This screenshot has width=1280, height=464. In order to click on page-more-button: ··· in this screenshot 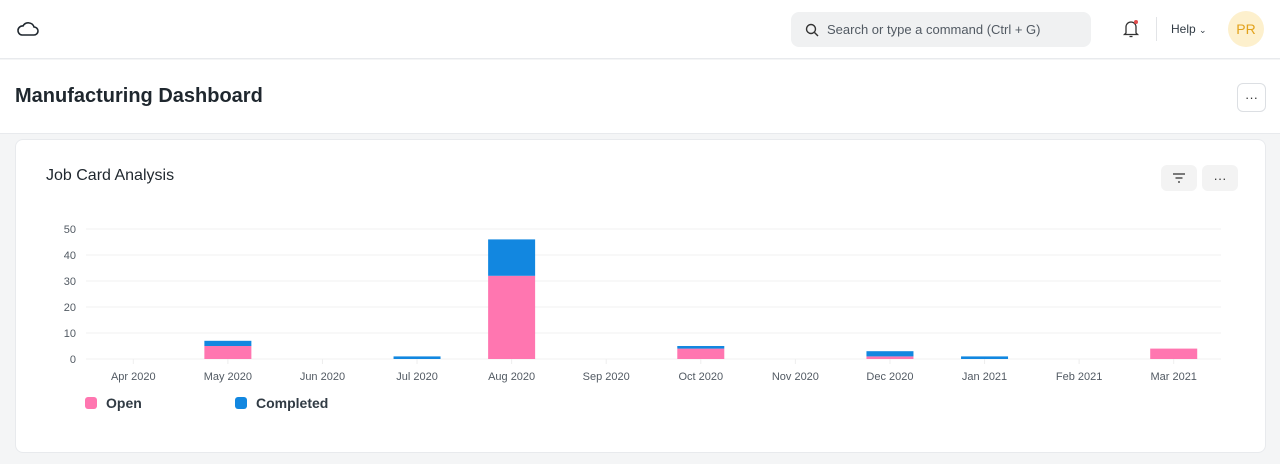, I will do `click(1251, 97)`.